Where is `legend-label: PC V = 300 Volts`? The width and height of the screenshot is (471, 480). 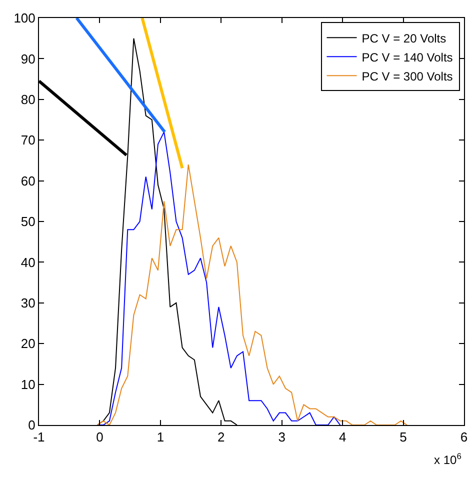 legend-label: PC V = 300 Volts is located at coordinates (407, 76).